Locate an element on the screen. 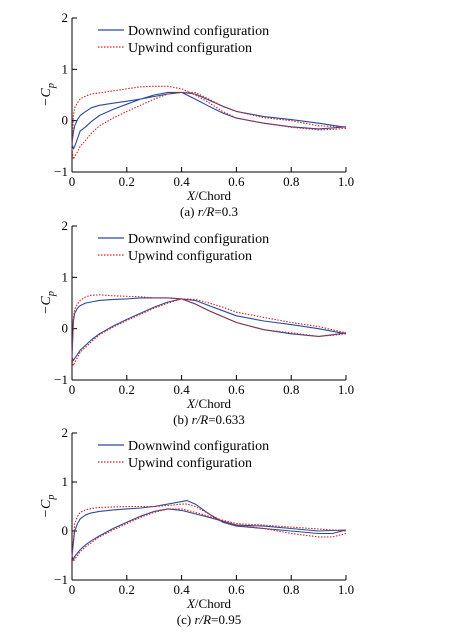 Image resolution: width=452 pixels, height=633 pixels. panel-caption: (b) r/R=0.633 is located at coordinates (209, 419).